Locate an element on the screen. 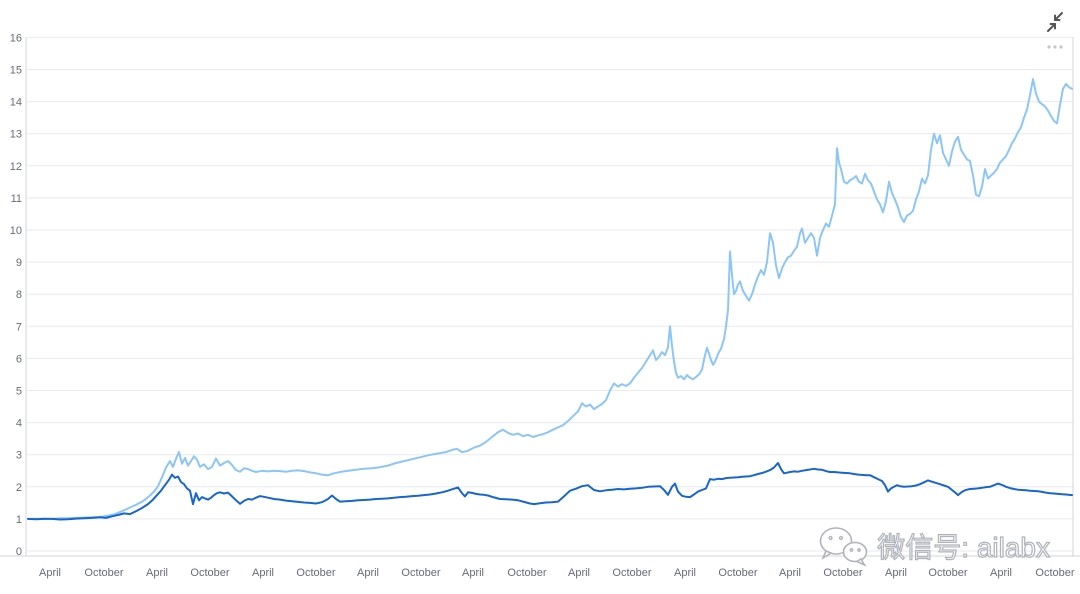 This screenshot has width=1080, height=594. collapse-arrows-icon is located at coordinates (1055, 22).